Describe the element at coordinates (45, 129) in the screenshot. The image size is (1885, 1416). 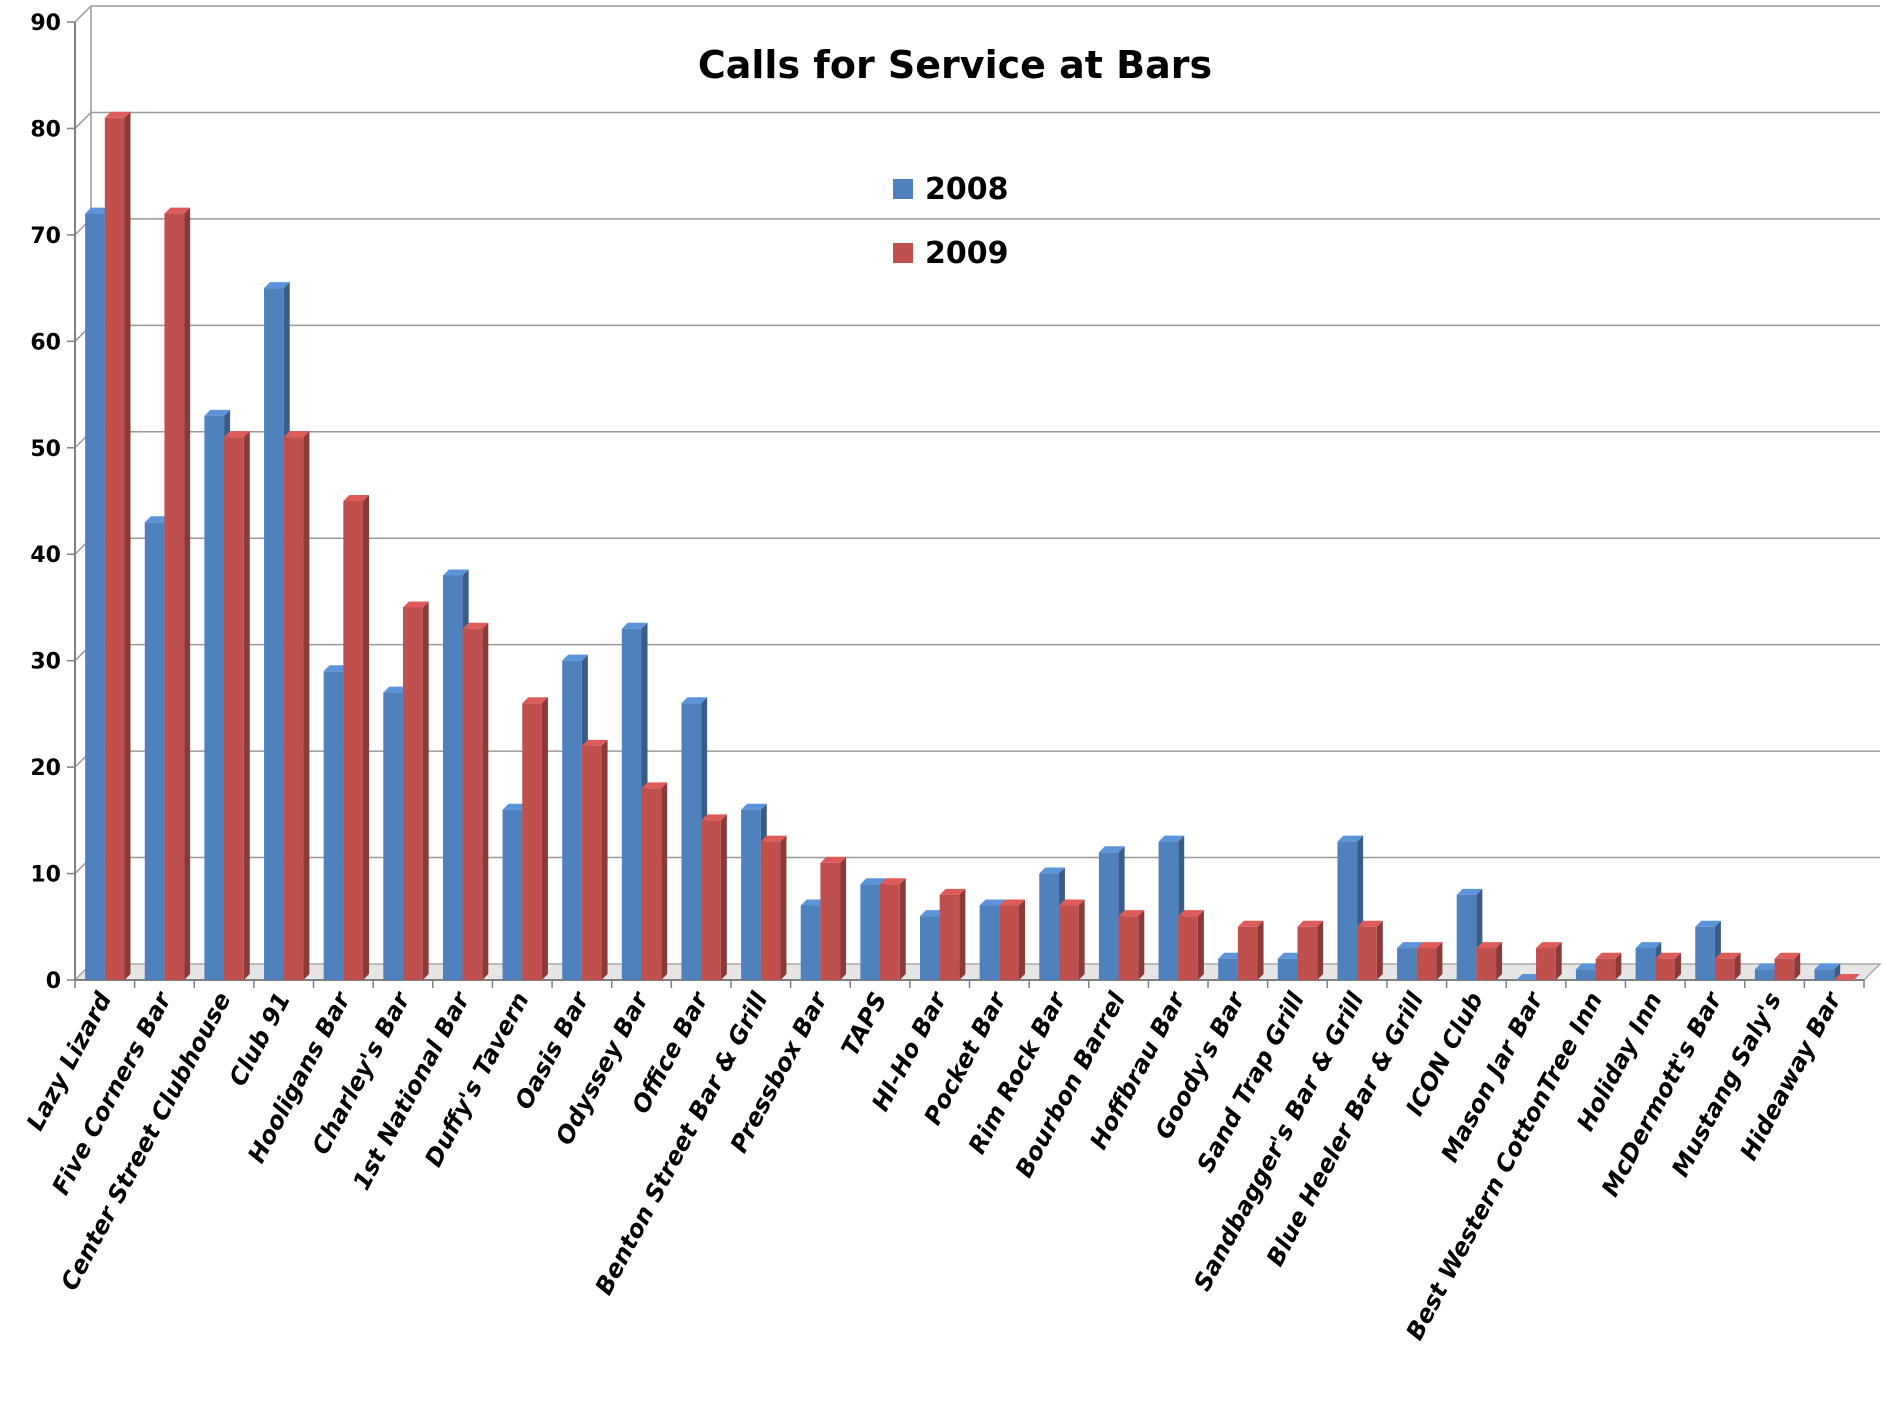
I see `y-tick-label: 80` at that location.